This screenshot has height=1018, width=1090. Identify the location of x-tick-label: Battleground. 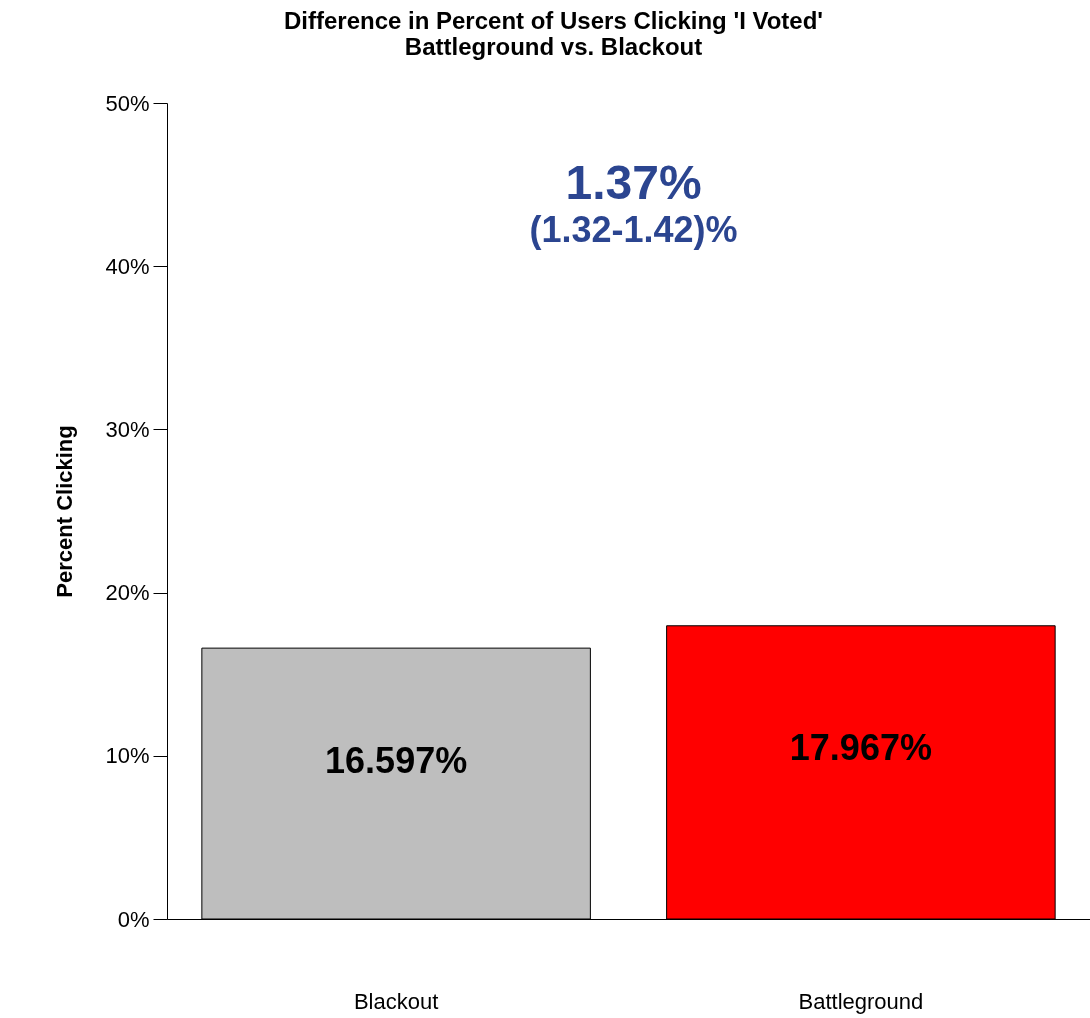
(861, 1001).